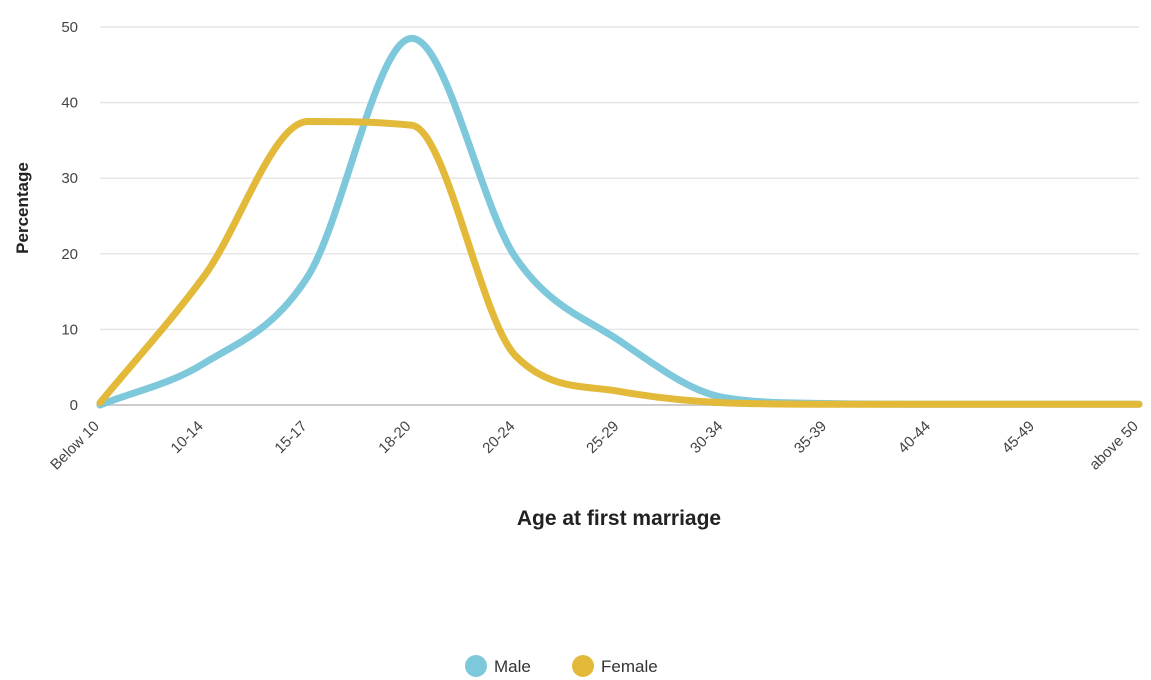 This screenshot has width=1151, height=680. I want to click on y-axis-title: Percentage, so click(22, 208).